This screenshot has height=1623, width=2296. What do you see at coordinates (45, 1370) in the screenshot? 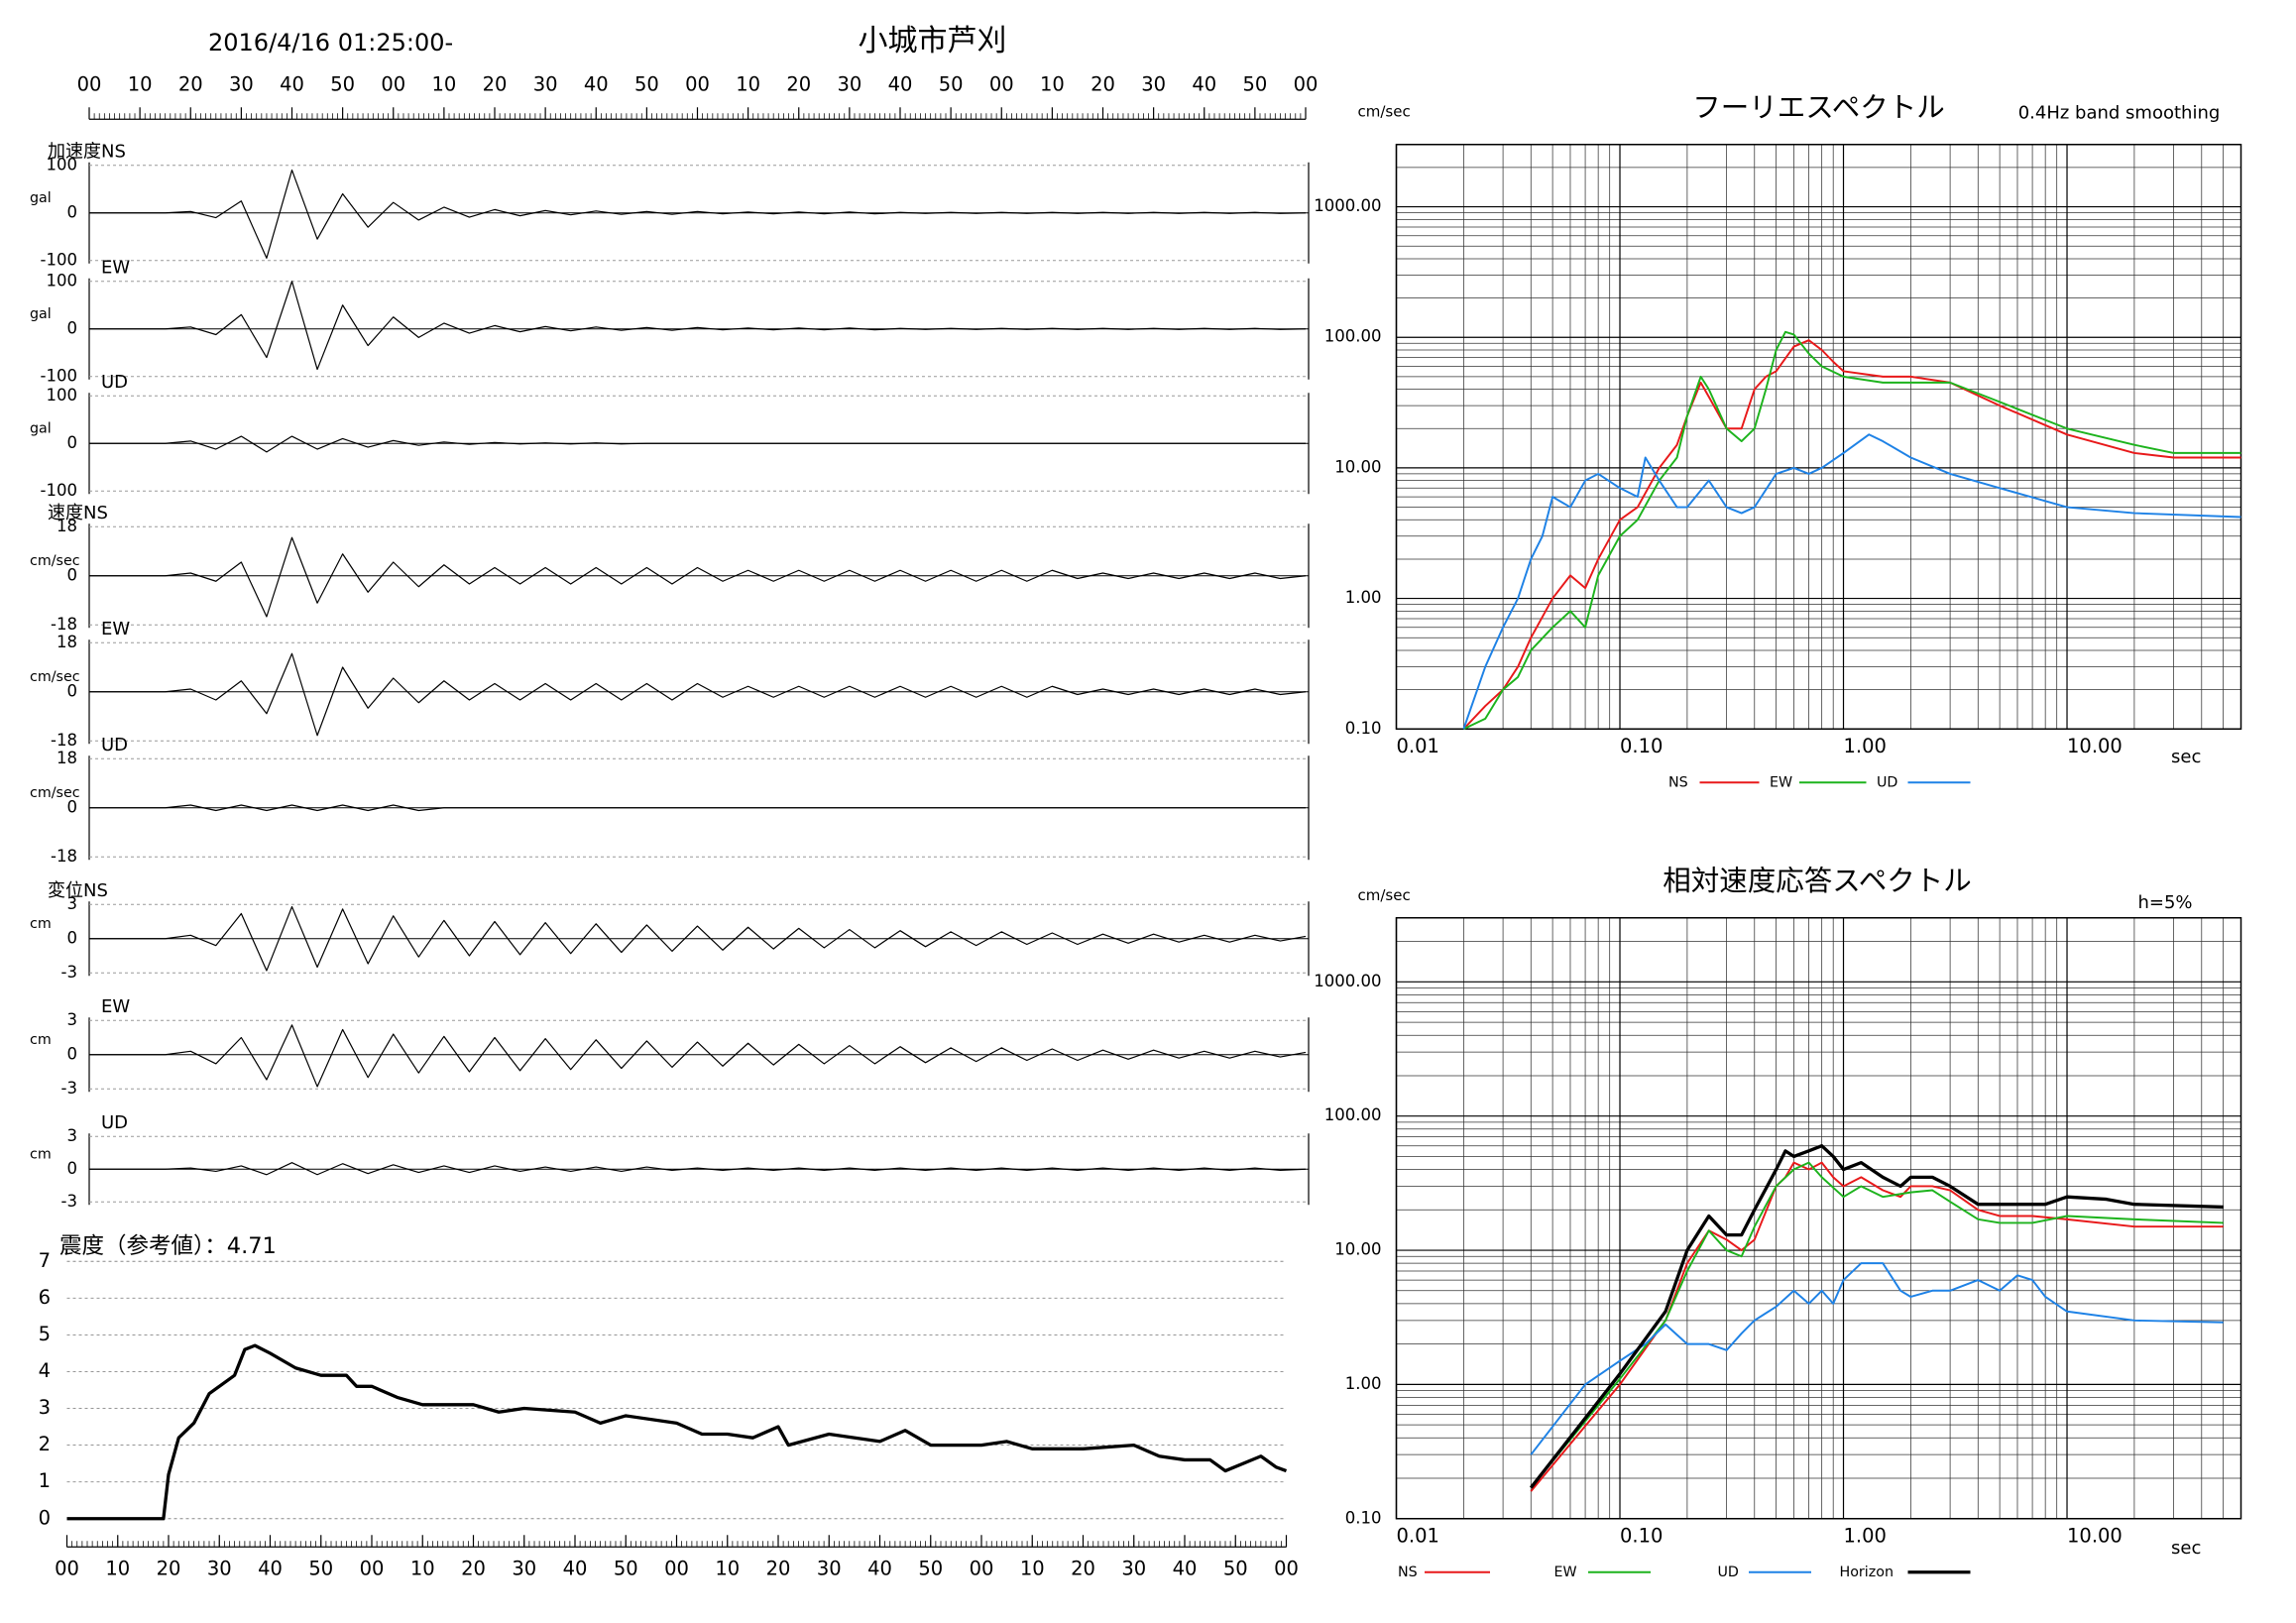
I see `y-tick-label: 4` at bounding box center [45, 1370].